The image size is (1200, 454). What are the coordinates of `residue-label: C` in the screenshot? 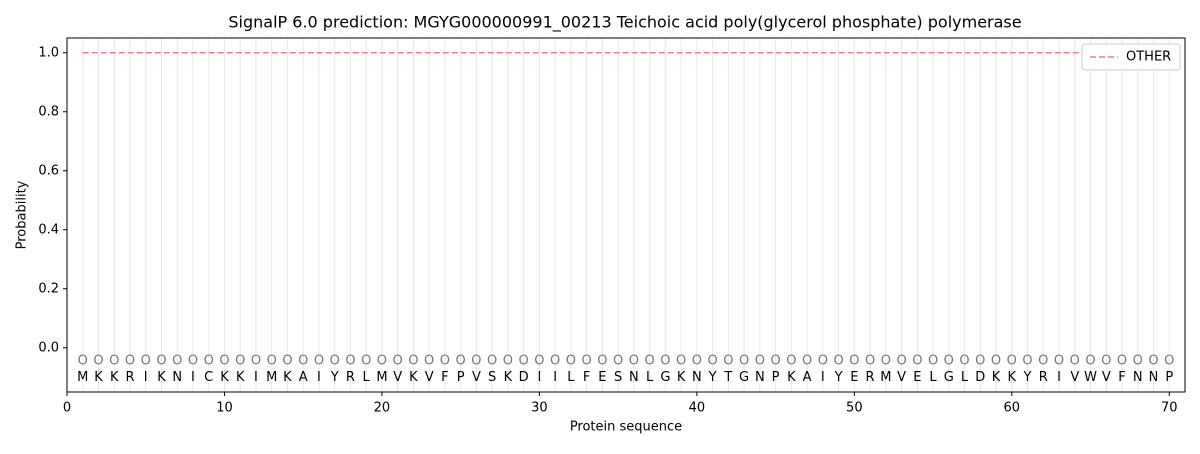 It's located at (208, 377).